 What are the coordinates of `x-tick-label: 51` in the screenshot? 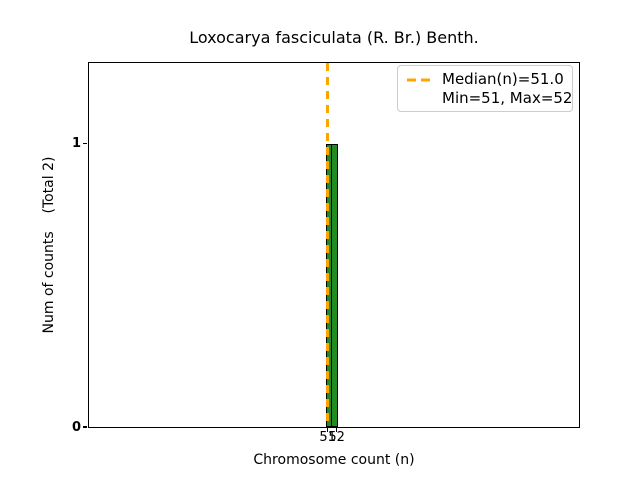 It's located at (327, 437).